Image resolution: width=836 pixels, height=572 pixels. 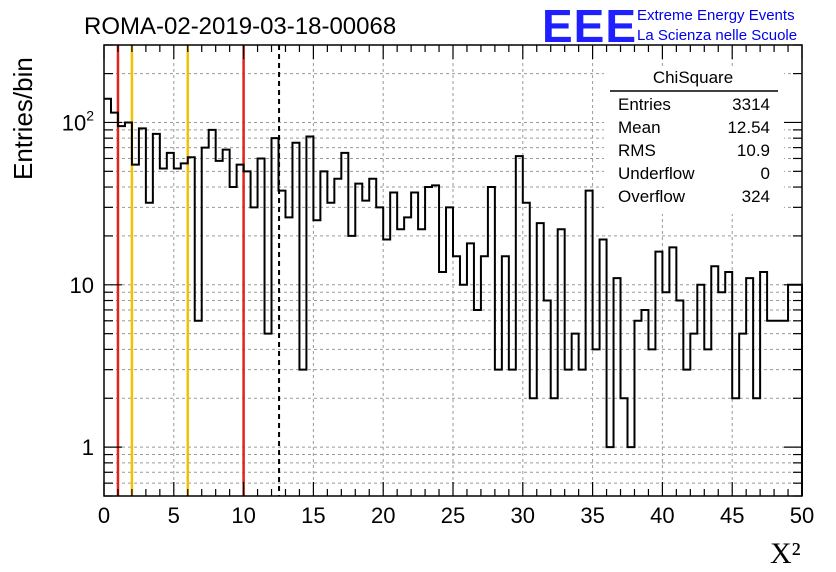 What do you see at coordinates (240, 26) in the screenshot?
I see `chart-title: ROMA-02-2019-03-18-00068` at bounding box center [240, 26].